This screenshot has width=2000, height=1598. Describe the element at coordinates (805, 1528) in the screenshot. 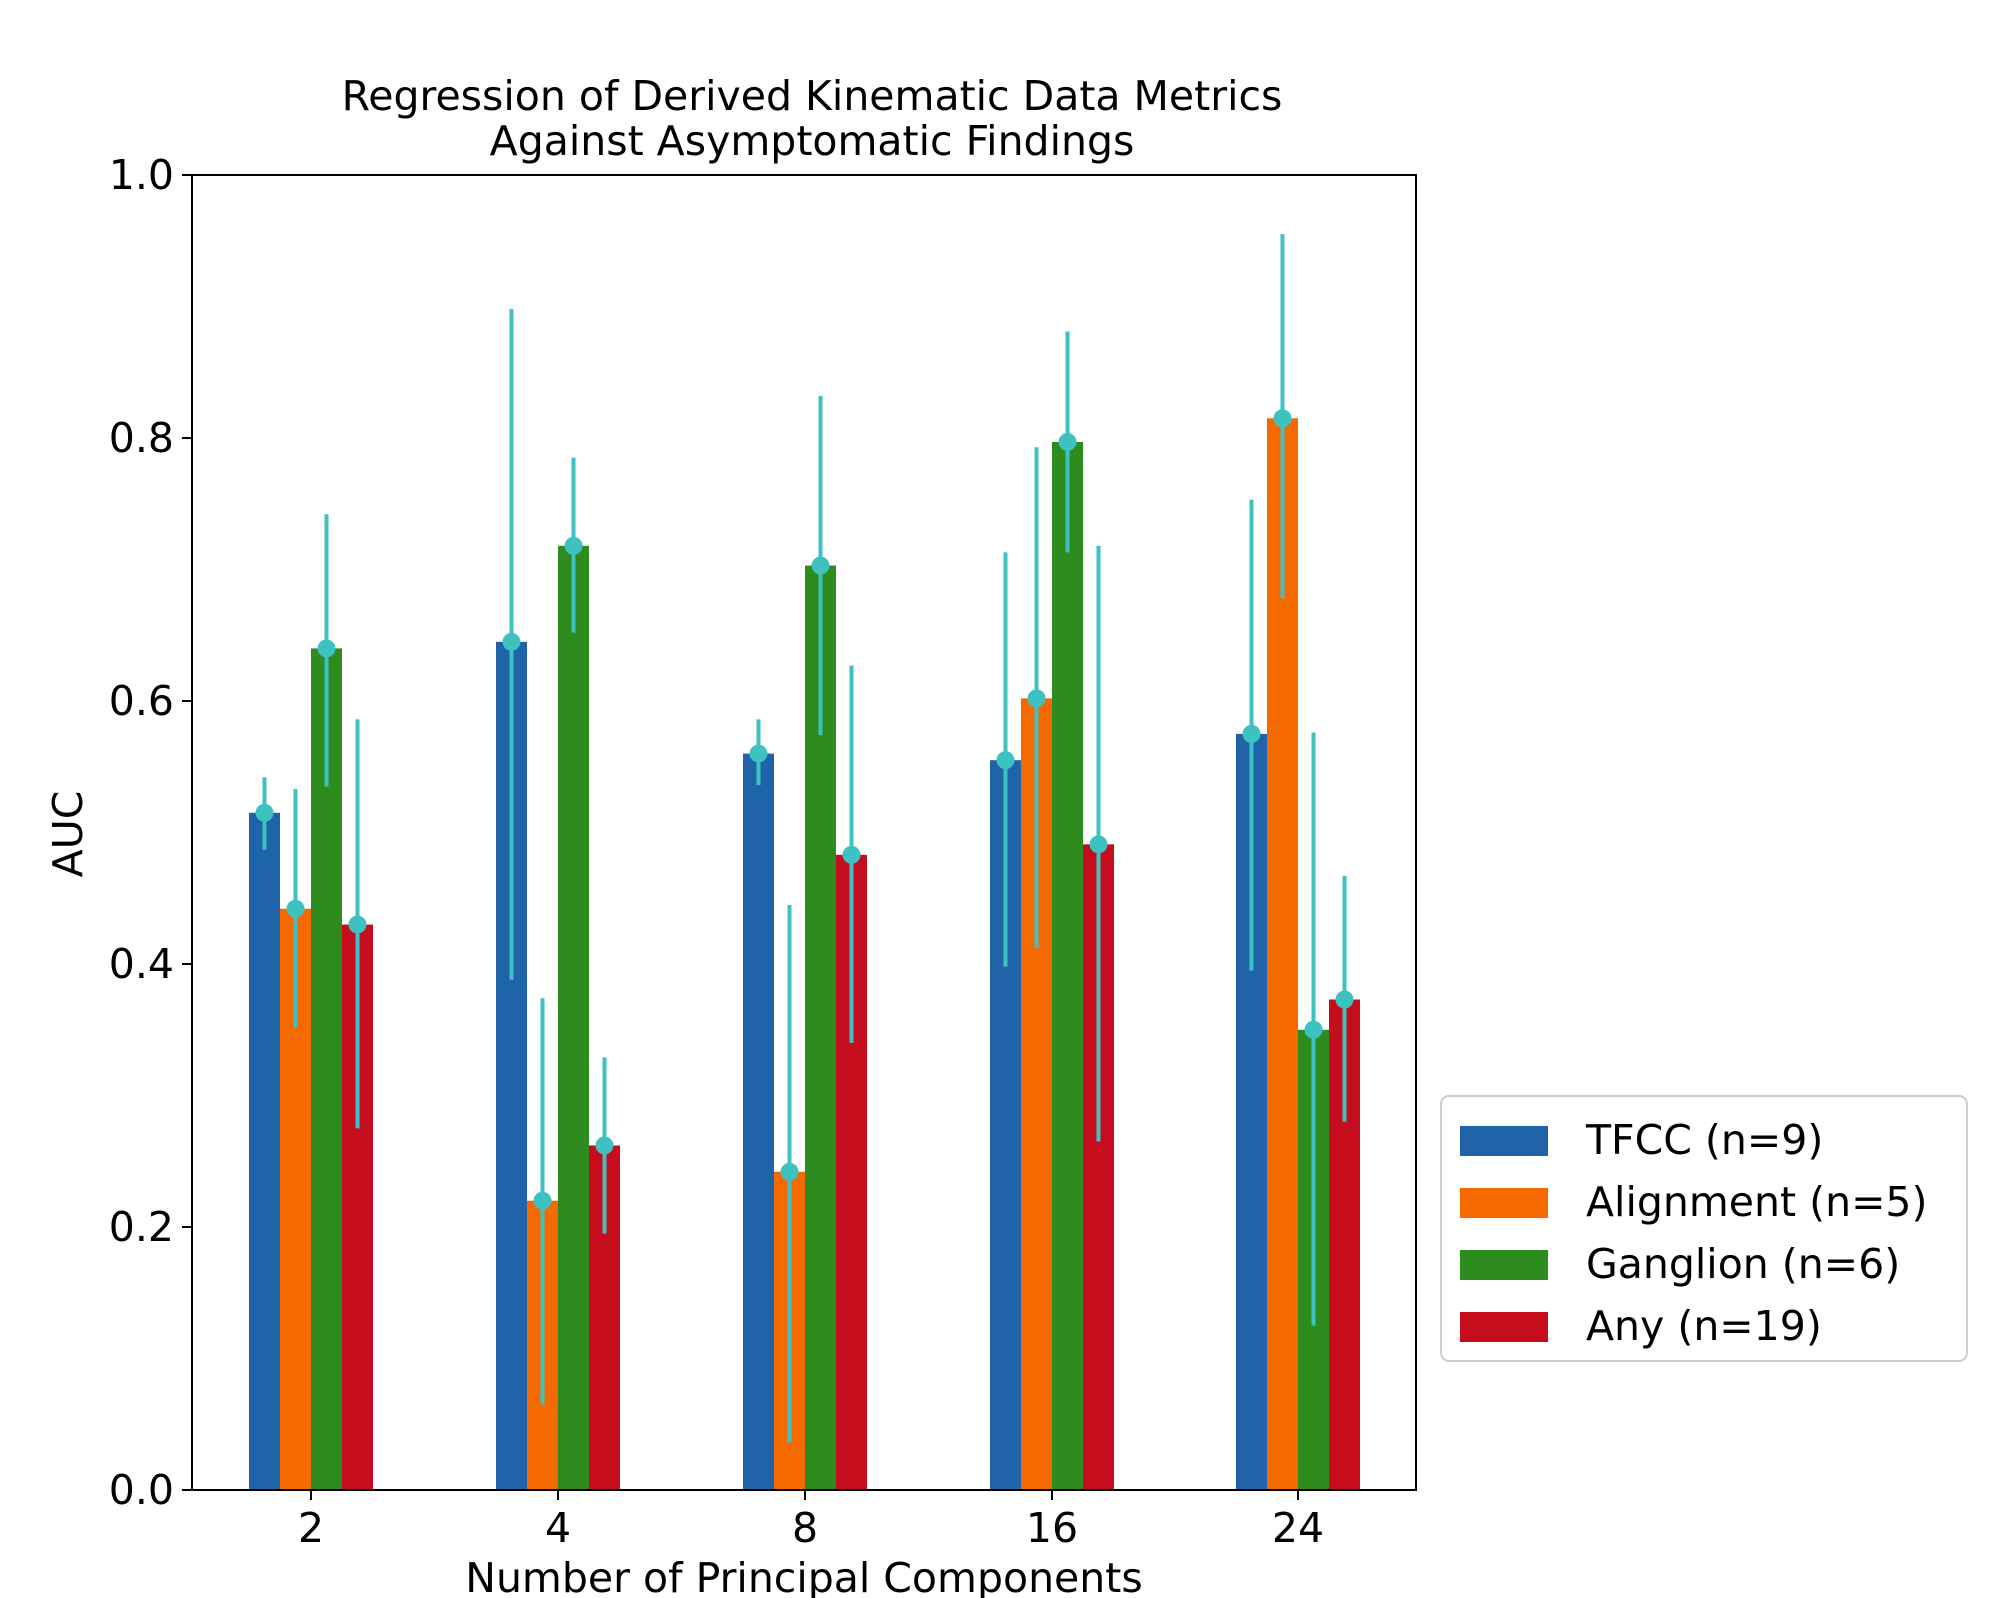

I see `x-tick-label: 8` at that location.